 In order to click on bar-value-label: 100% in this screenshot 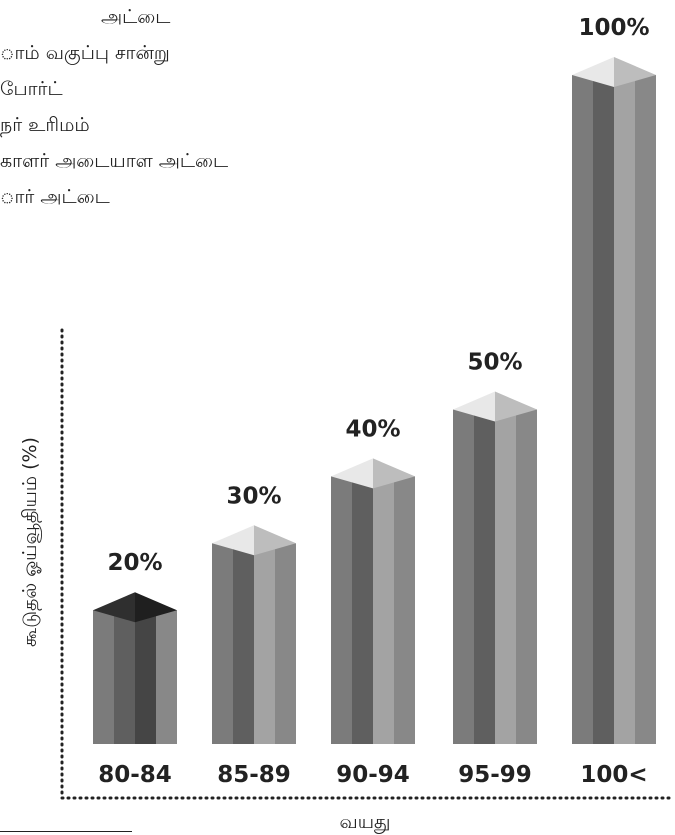, I will do `click(613, 28)`.